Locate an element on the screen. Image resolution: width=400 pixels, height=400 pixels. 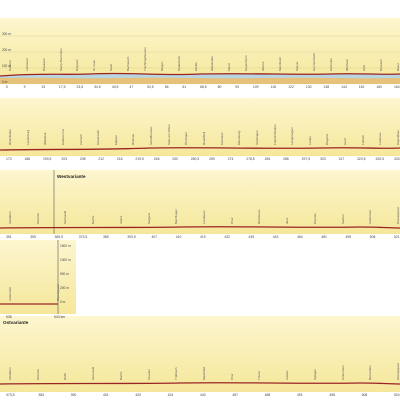
km-label: 521 is located at coordinates (397, 237).